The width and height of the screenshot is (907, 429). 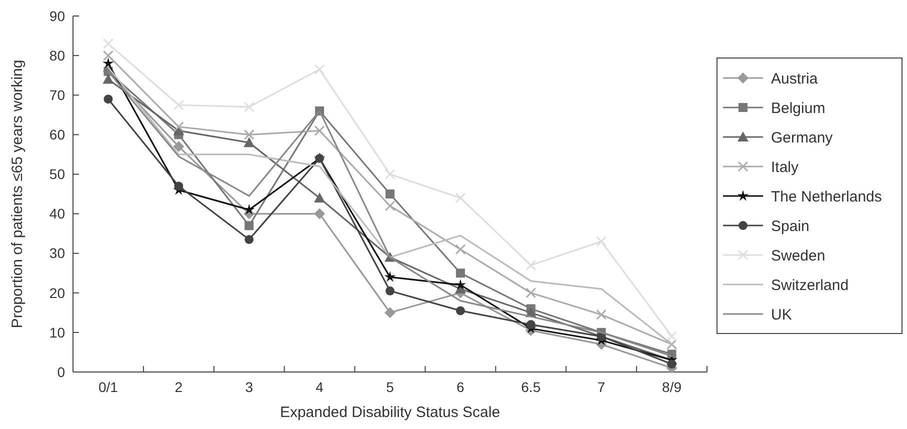 What do you see at coordinates (249, 387) in the screenshot?
I see `x-tick-label: 3` at bounding box center [249, 387].